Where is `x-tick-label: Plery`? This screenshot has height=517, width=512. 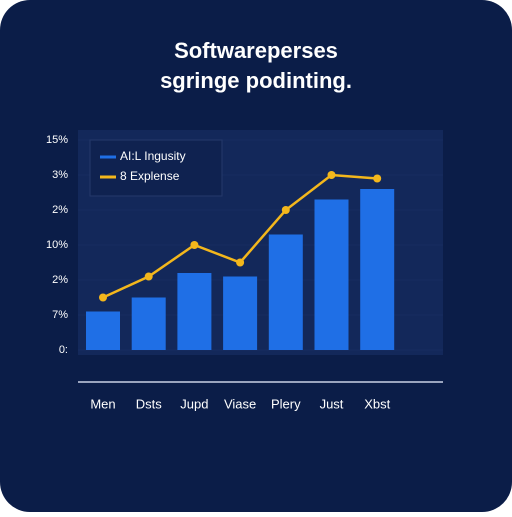
x-tick-label: Plery is located at coordinates (286, 403).